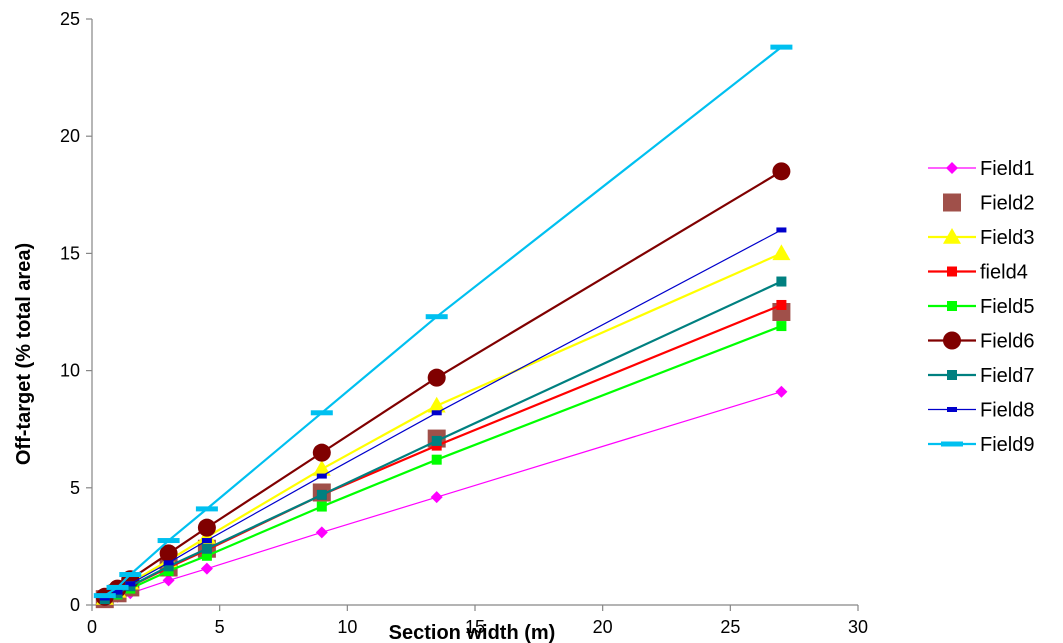 The height and width of the screenshot is (643, 1063). Describe the element at coordinates (70, 253) in the screenshot. I see `y-tick-label: 15` at that location.